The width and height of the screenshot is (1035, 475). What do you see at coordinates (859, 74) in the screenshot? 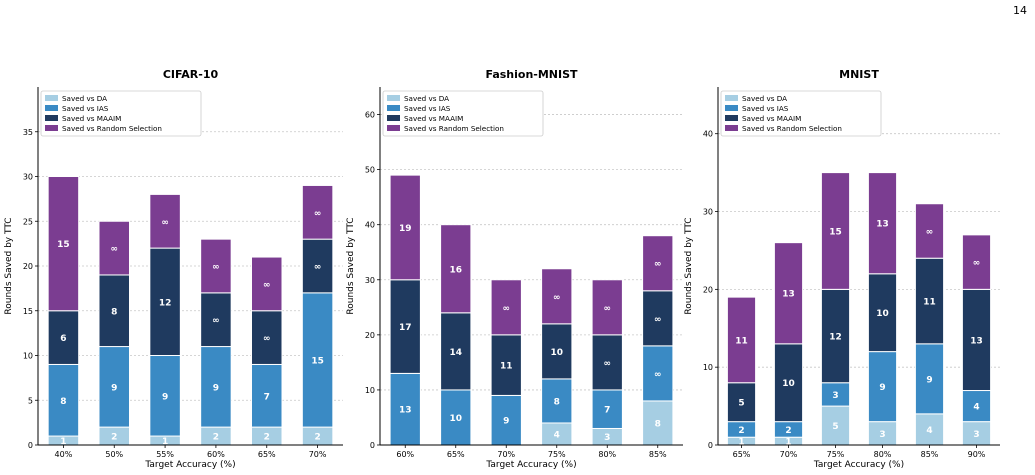
I see `chart-title: MNIST` at bounding box center [859, 74].